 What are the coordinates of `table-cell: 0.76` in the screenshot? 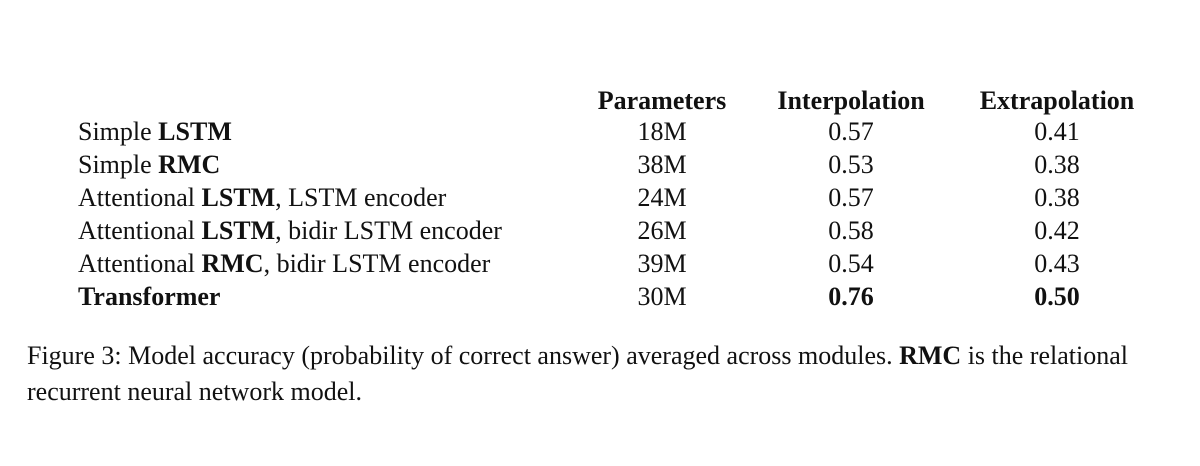 It's located at (851, 296).